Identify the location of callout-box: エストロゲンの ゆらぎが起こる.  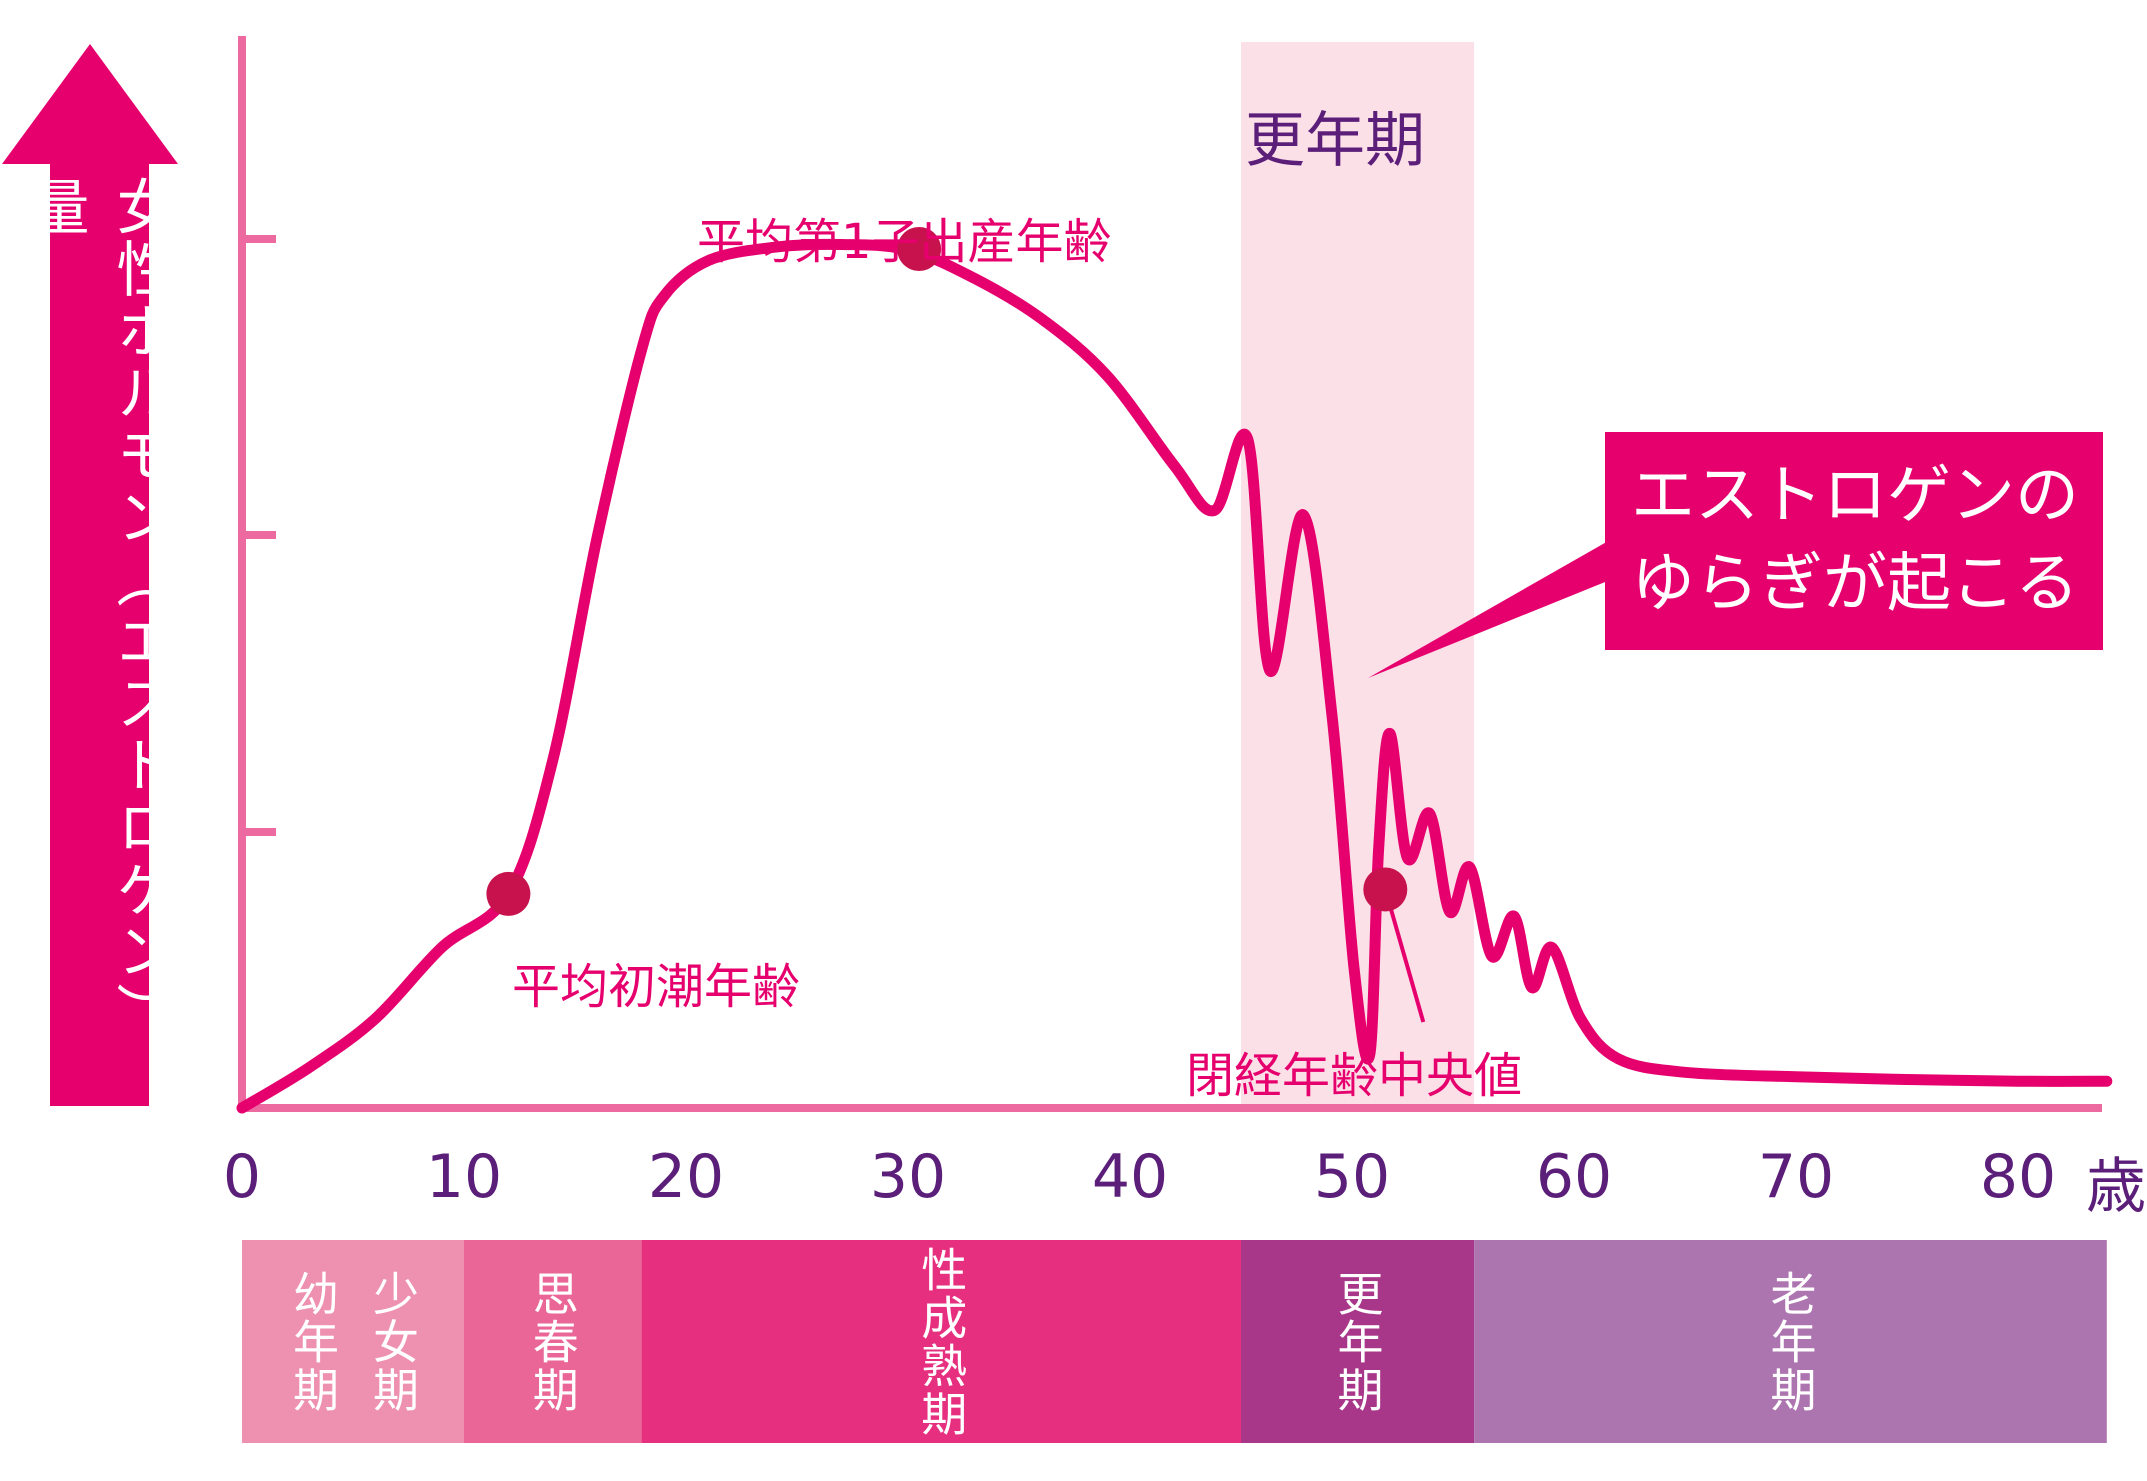
(1854, 541).